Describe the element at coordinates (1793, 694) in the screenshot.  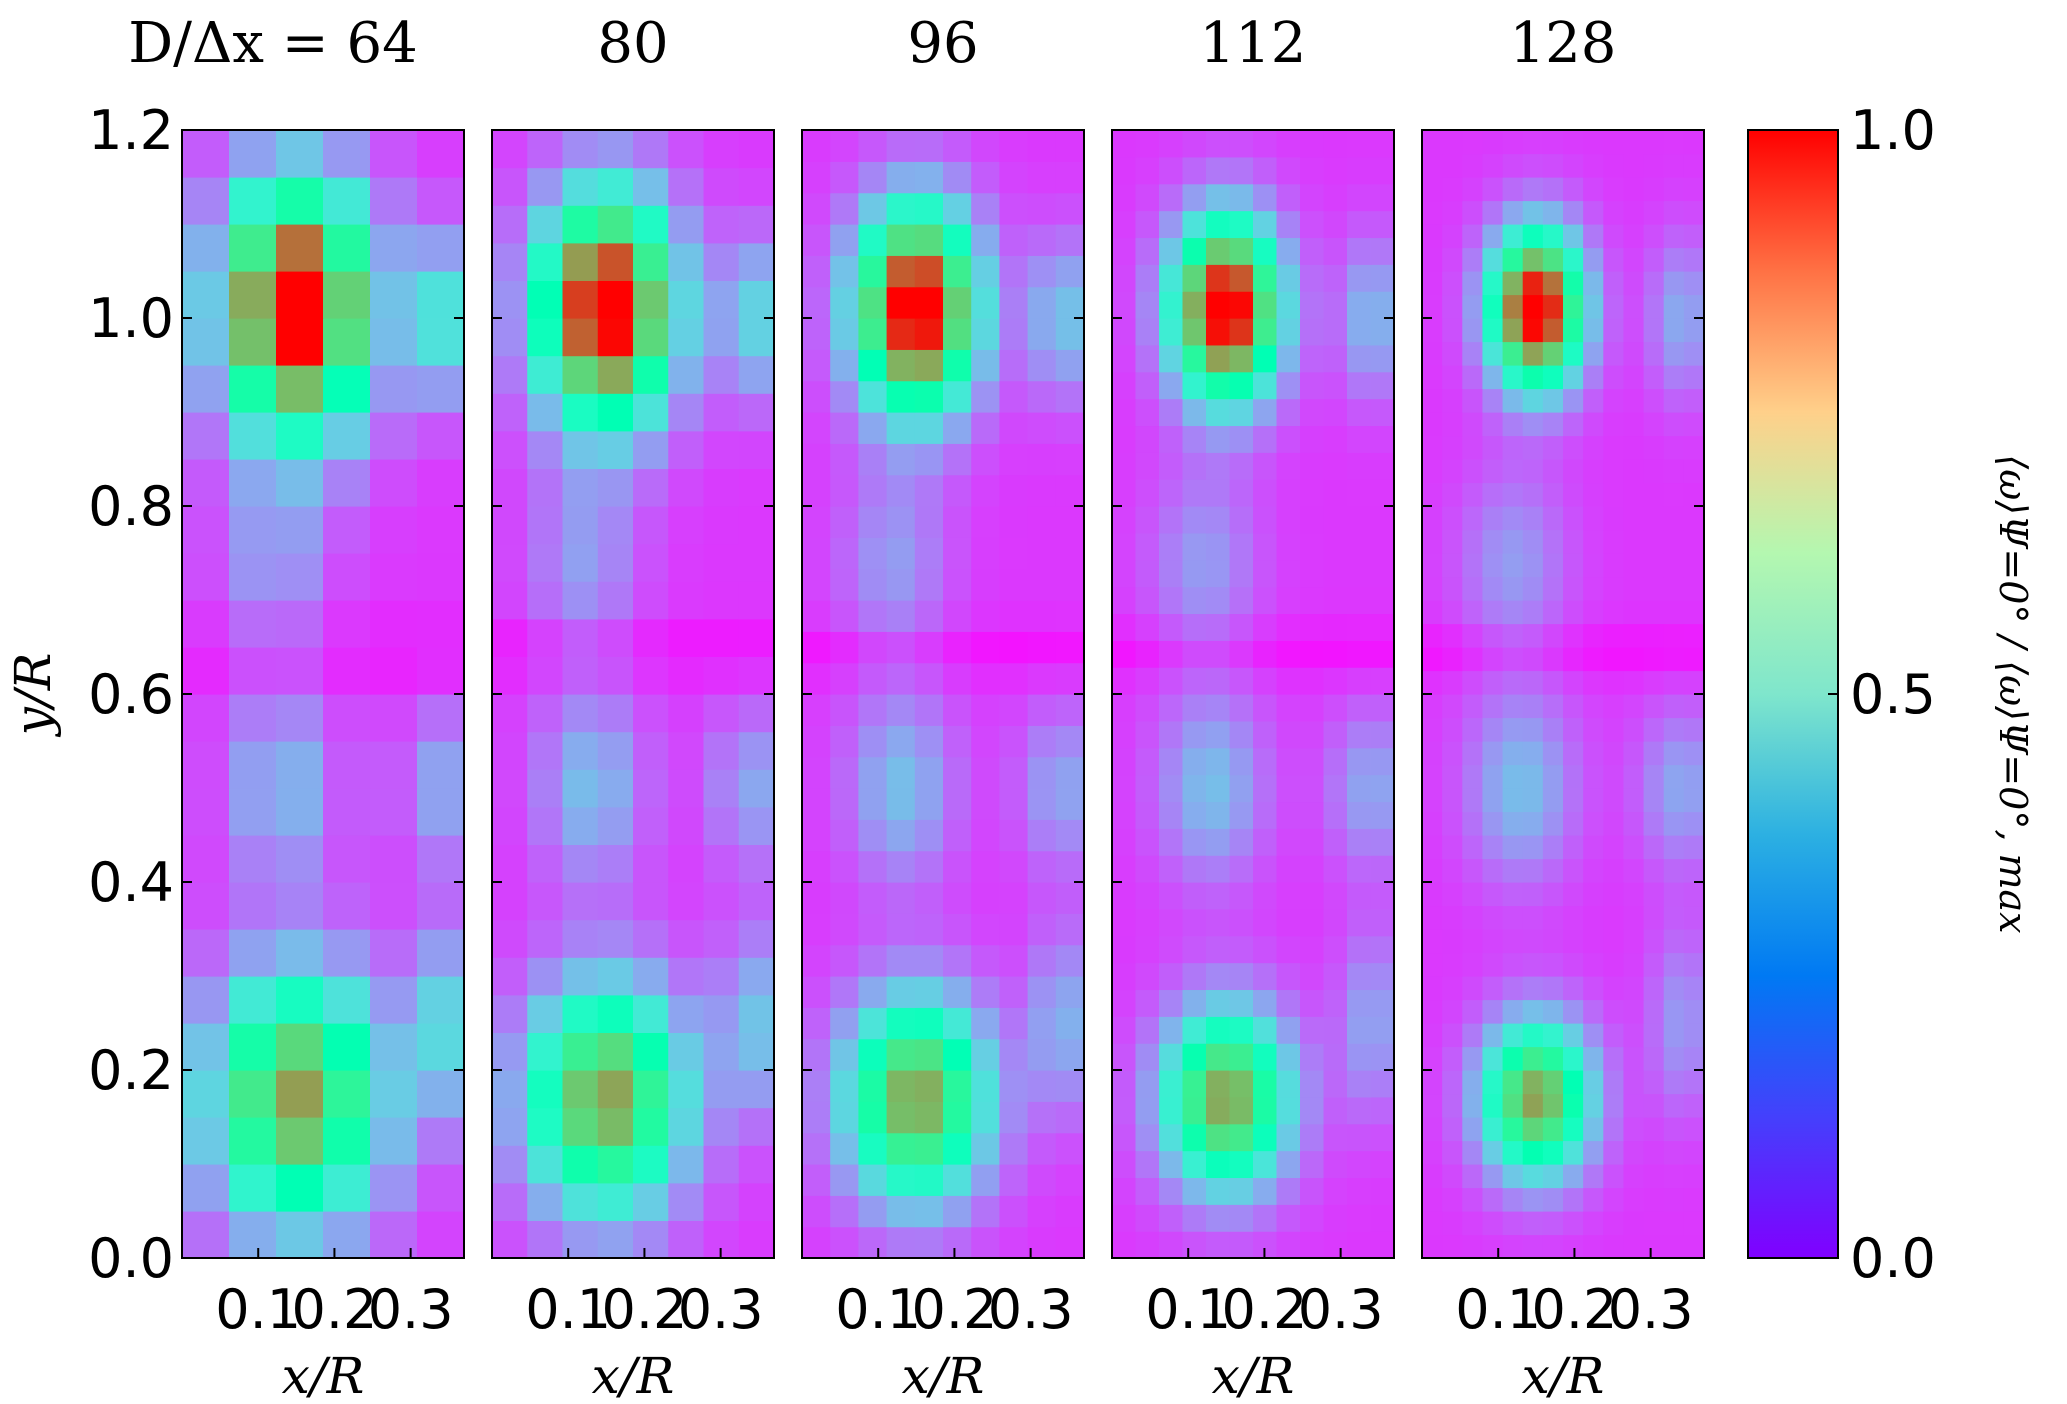
I see `colorbar-bar` at that location.